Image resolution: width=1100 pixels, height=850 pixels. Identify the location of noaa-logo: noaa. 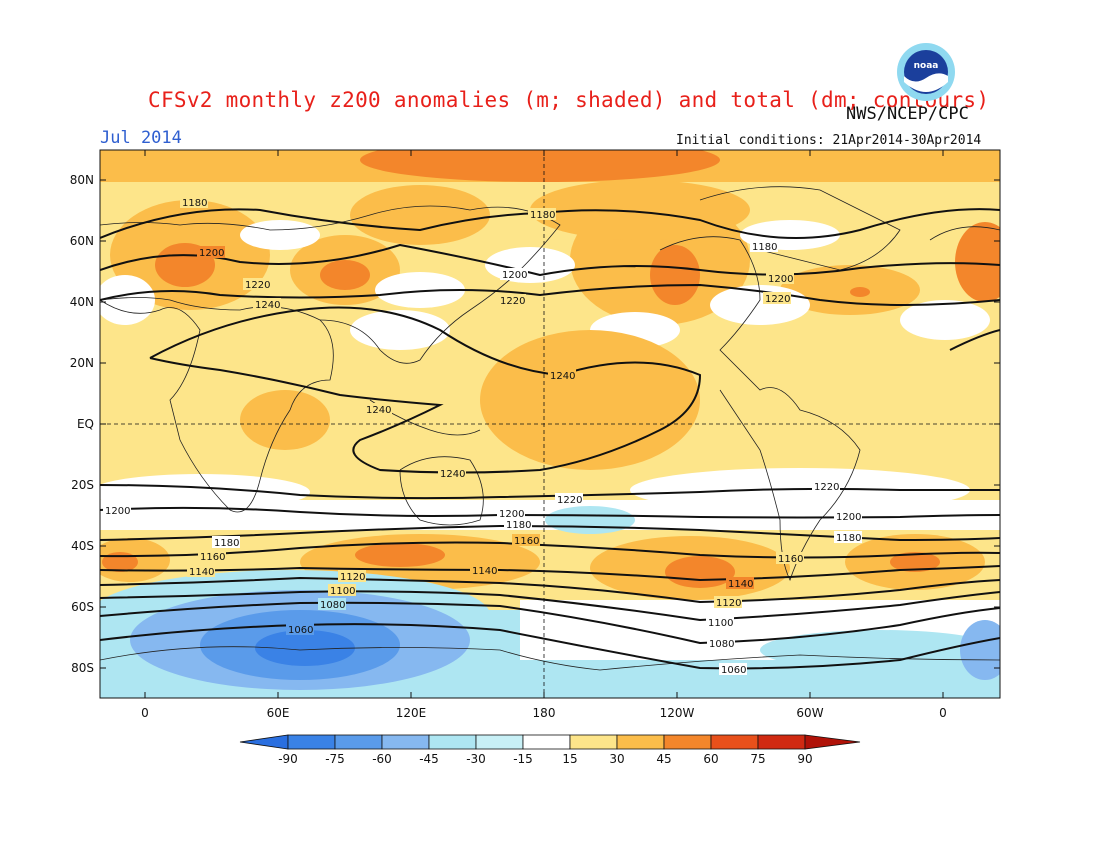
(926, 72).